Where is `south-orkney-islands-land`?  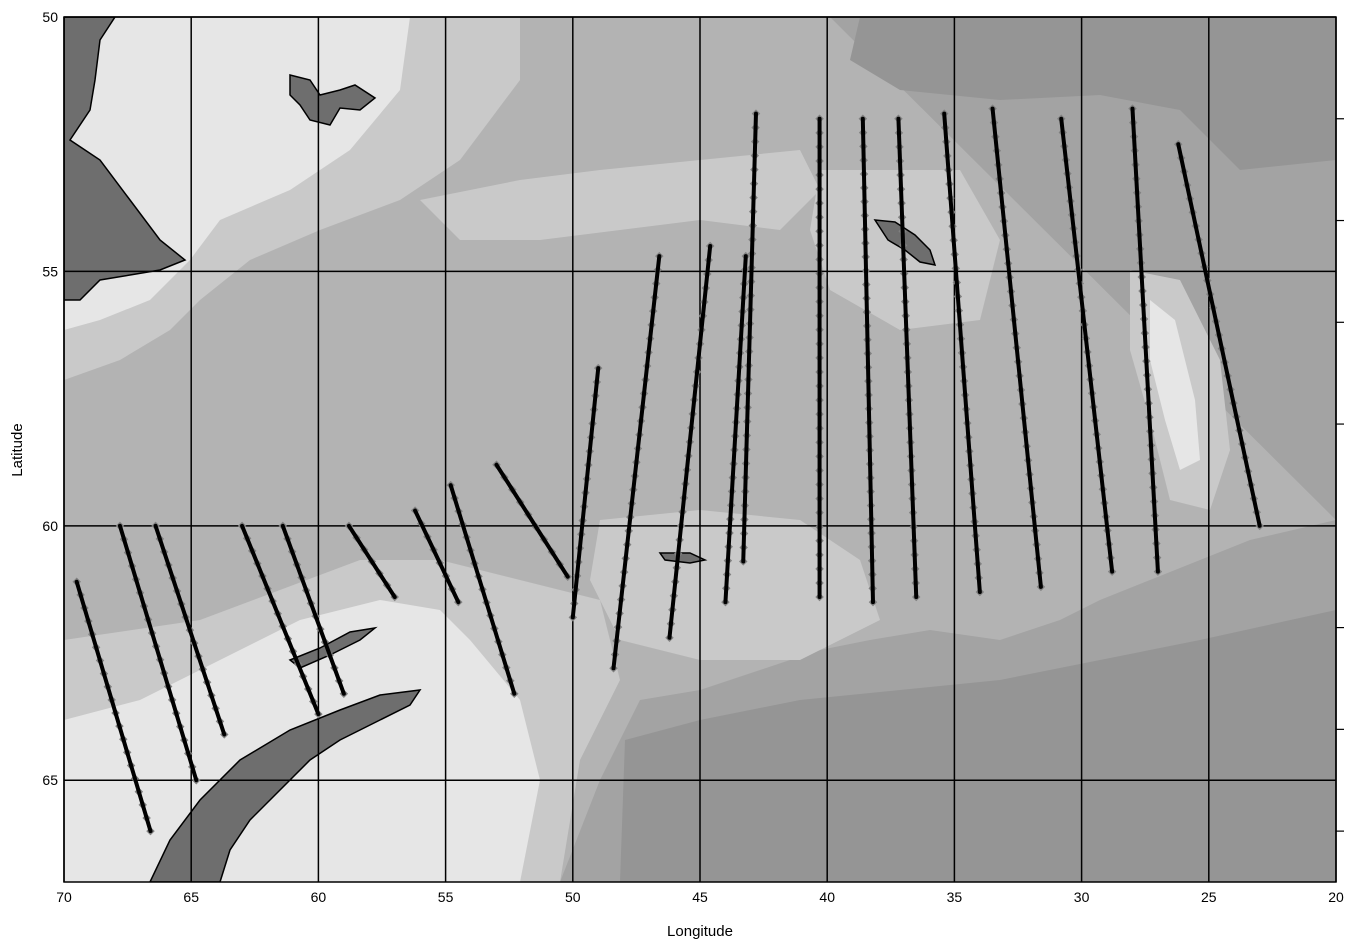 south-orkney-islands-land is located at coordinates (683, 558).